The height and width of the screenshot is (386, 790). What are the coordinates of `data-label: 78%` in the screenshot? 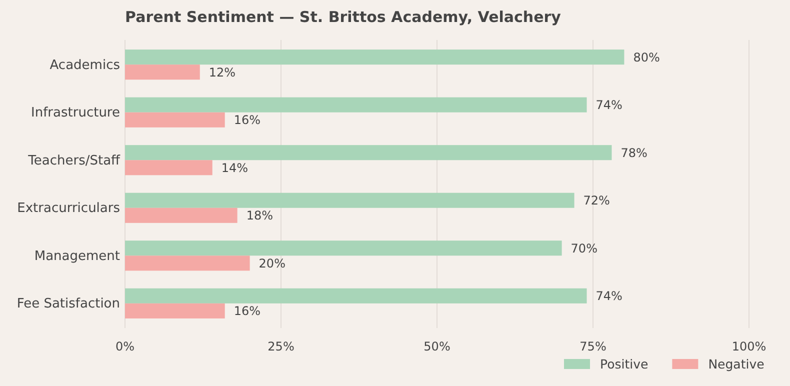 It's located at (634, 153).